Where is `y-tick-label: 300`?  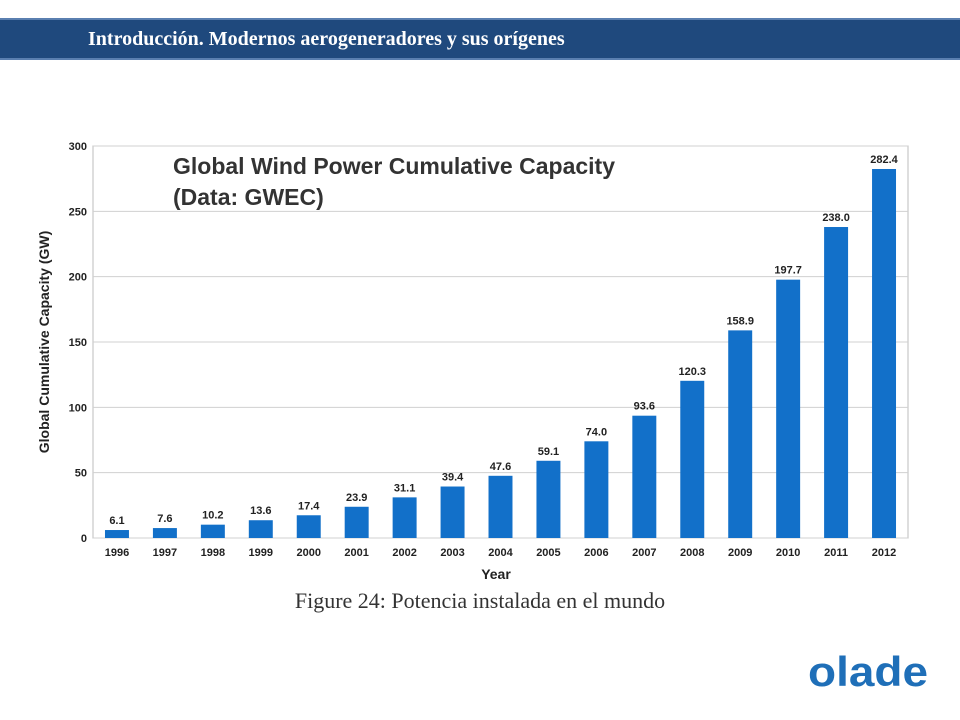 y-tick-label: 300 is located at coordinates (78, 147).